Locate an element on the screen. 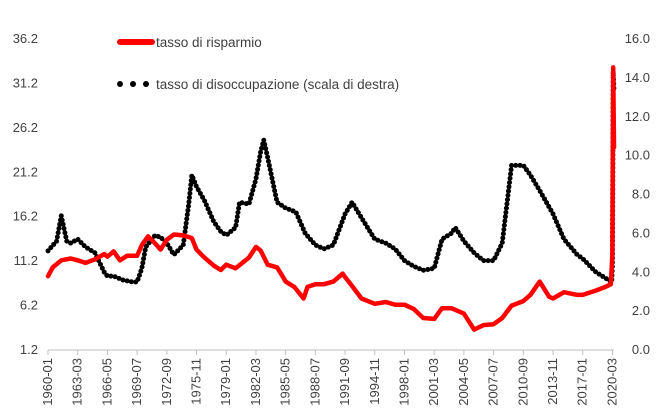 This screenshot has height=419, width=660. x-tick-label: 1972-09 is located at coordinates (166, 382).